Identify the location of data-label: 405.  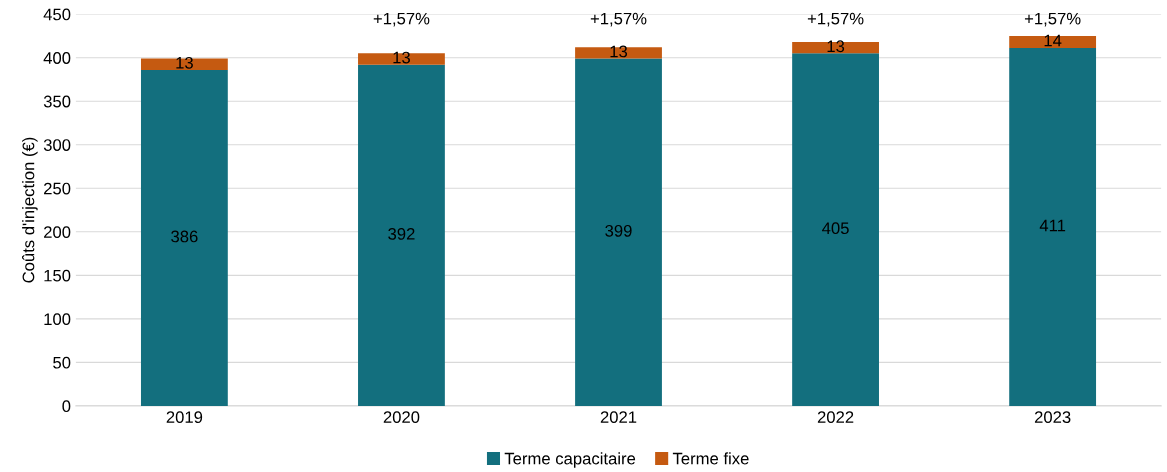
(835, 228).